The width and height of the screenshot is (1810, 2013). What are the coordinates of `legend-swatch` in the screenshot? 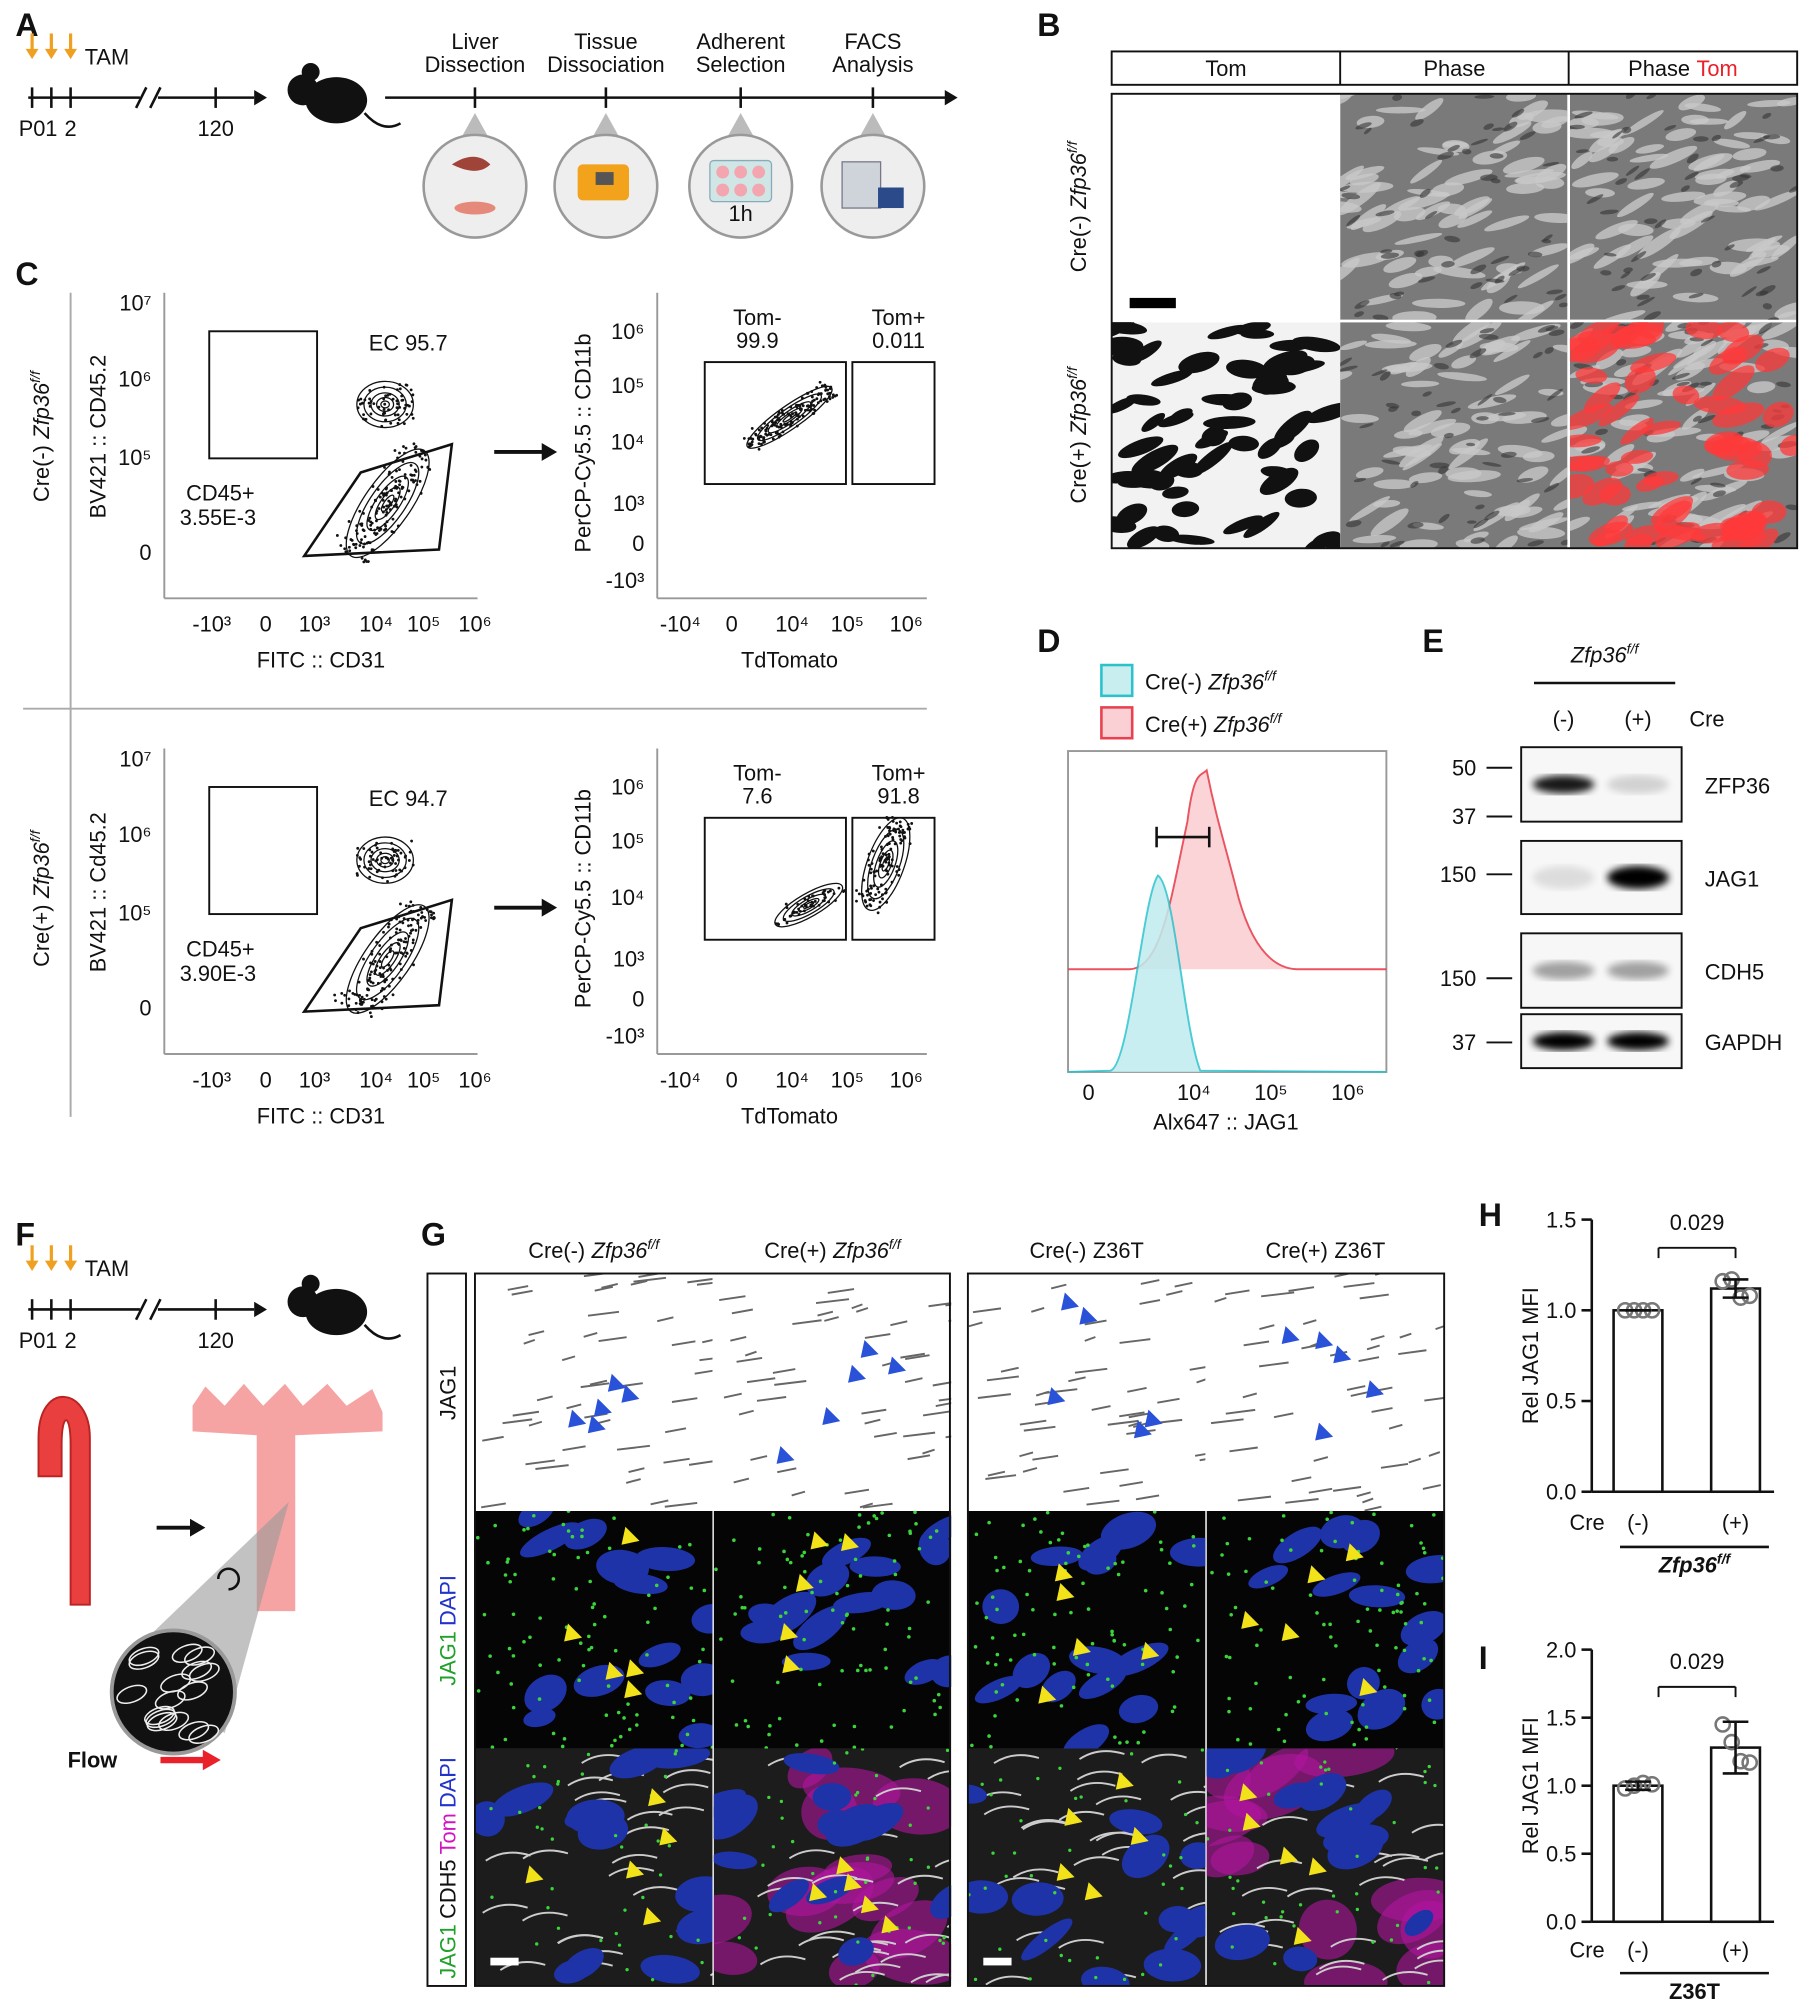 It's located at (1117, 723).